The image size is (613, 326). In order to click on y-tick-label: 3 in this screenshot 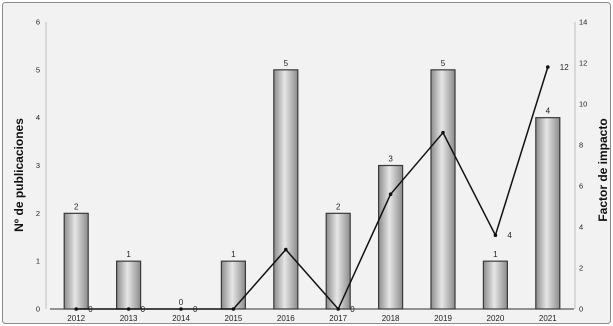, I will do `click(38, 165)`.